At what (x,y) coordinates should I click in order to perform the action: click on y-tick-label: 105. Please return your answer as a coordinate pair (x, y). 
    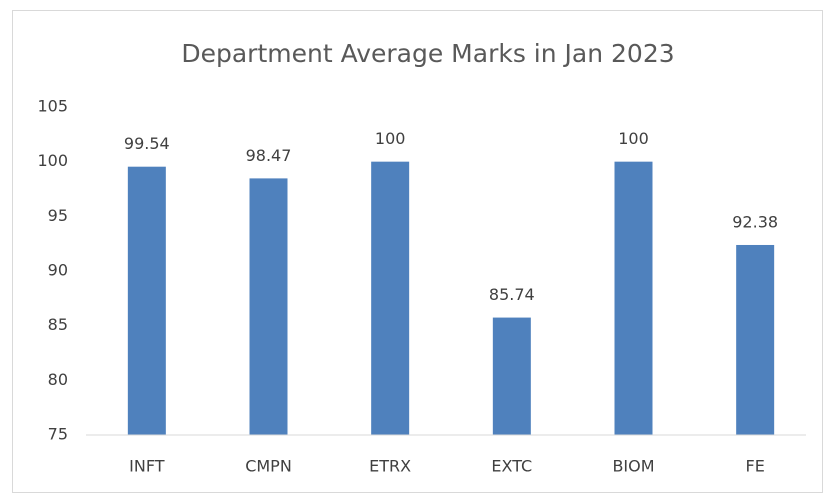
    Looking at the image, I should click on (52, 106).